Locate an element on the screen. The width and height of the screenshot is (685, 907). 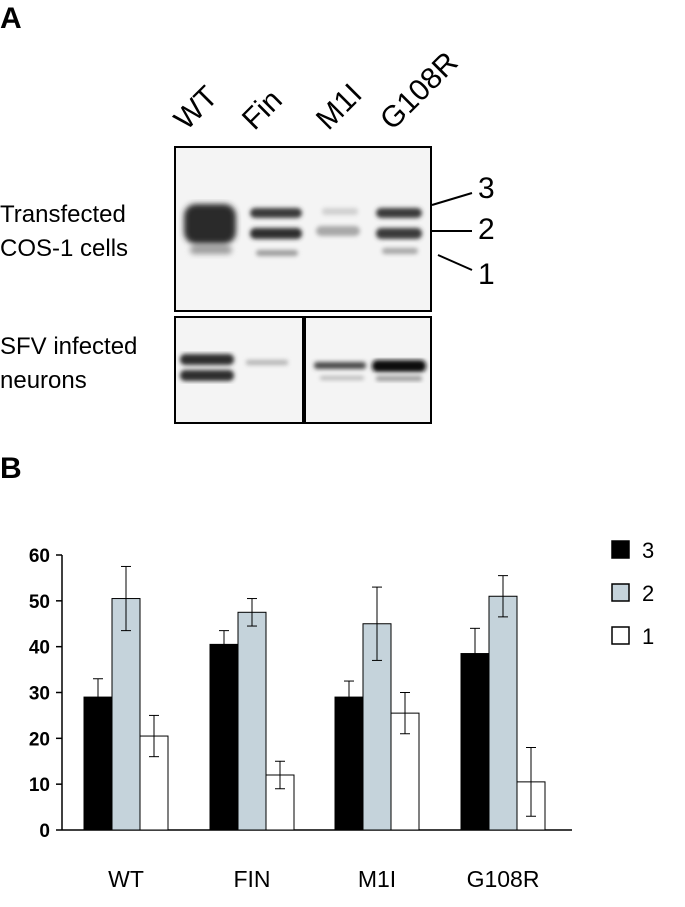
legend-label-1: 1 is located at coordinates (648, 636).